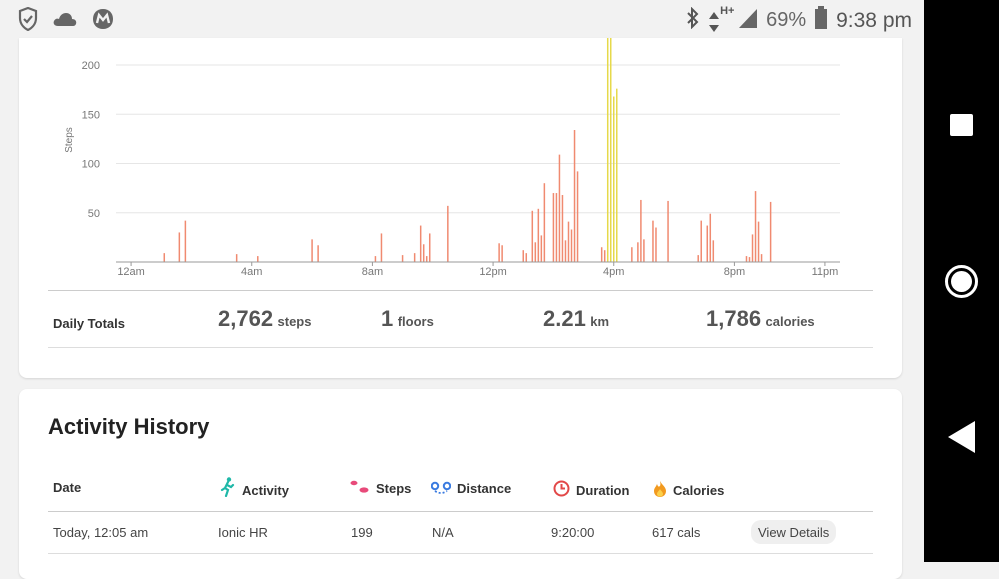 The width and height of the screenshot is (999, 579). Describe the element at coordinates (825, 272) in the screenshot. I see `x-tick-label: 11pm` at that location.